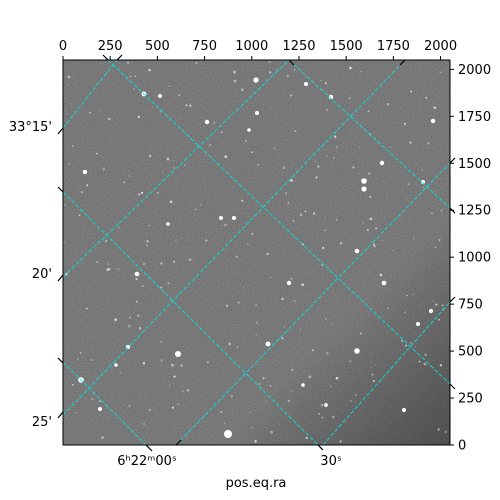 Image resolution: width=500 pixels, height=500 pixels. What do you see at coordinates (470, 352) in the screenshot?
I see `right-tick-label: 500` at bounding box center [470, 352].